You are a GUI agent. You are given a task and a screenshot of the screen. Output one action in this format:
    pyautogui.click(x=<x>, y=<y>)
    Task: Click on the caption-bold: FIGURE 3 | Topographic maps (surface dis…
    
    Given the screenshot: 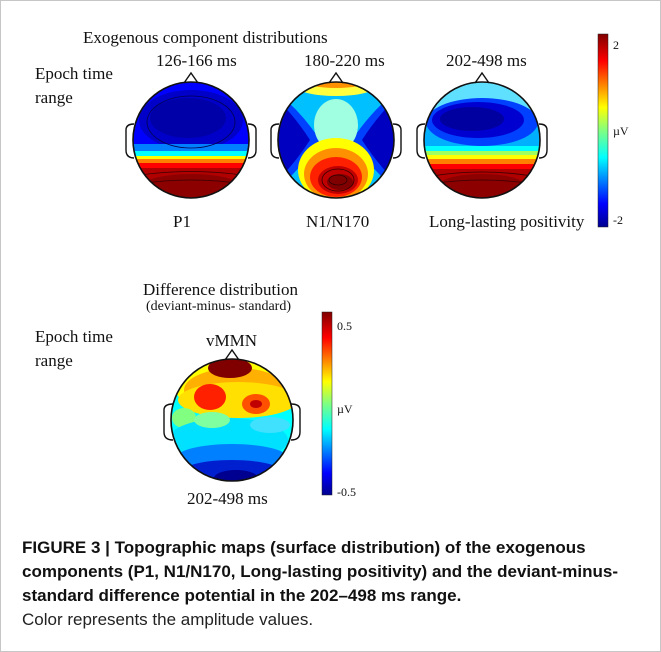 What is the action you would take?
    pyautogui.click(x=320, y=571)
    